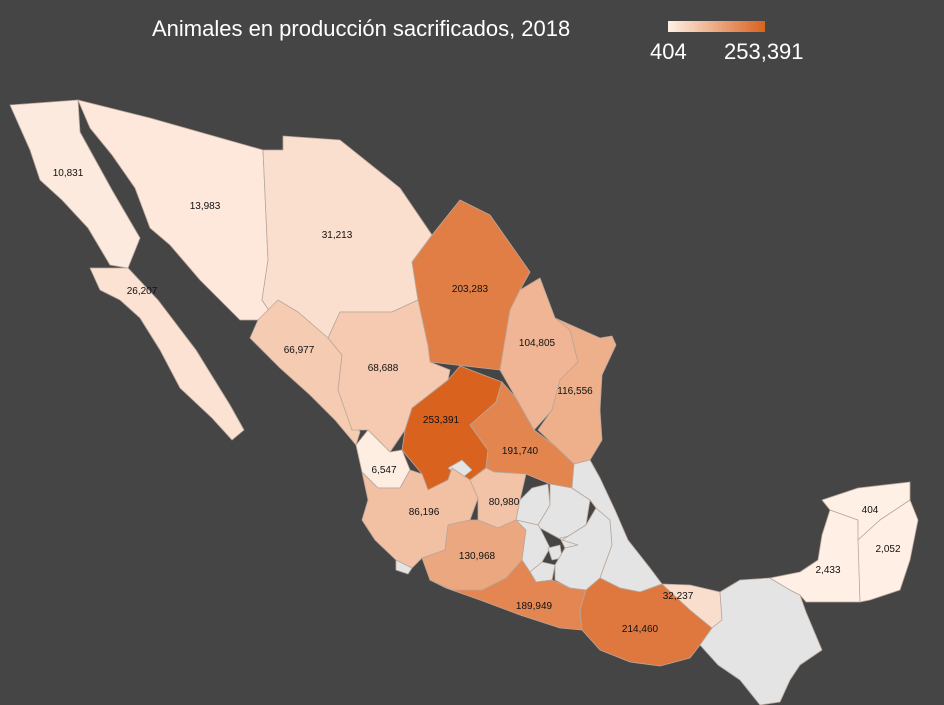 The width and height of the screenshot is (944, 705). What do you see at coordinates (508, 595) in the screenshot?
I see `state-guerrero` at bounding box center [508, 595].